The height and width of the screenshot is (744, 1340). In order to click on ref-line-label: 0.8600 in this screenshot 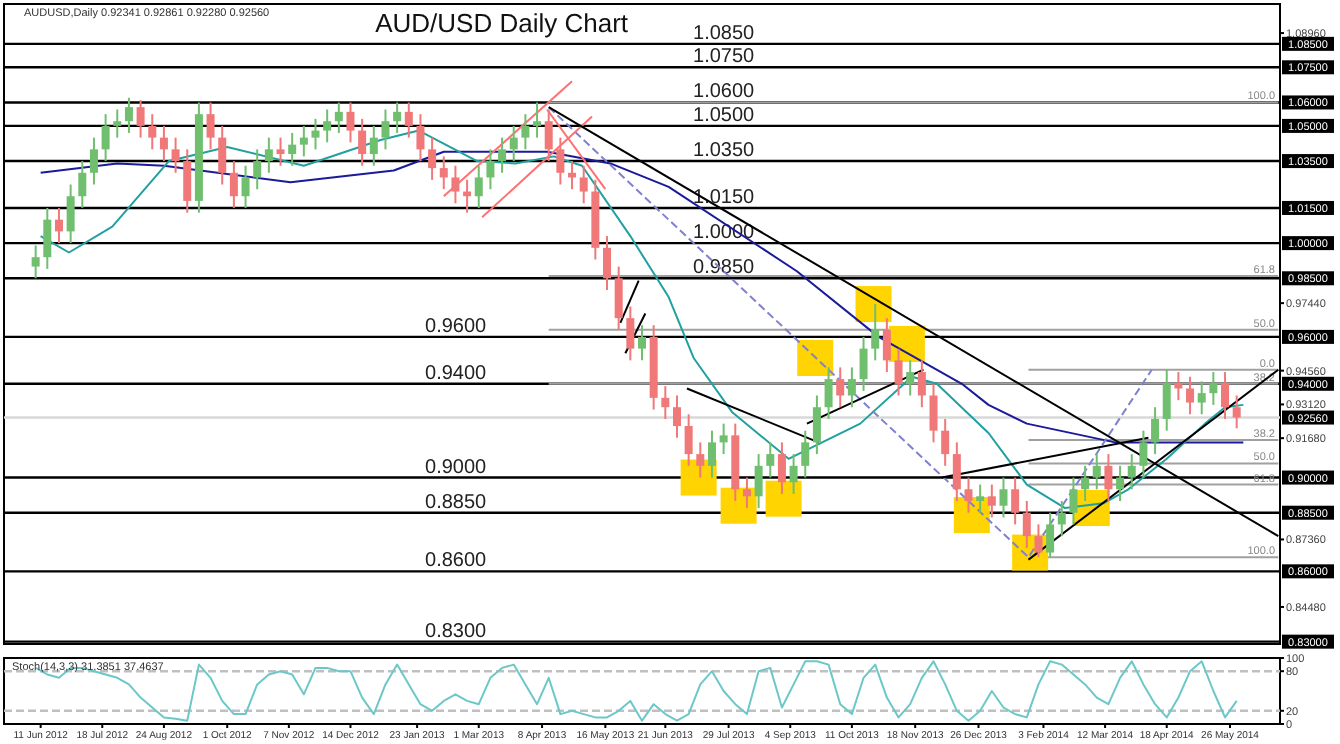, I will do `click(456, 561)`.